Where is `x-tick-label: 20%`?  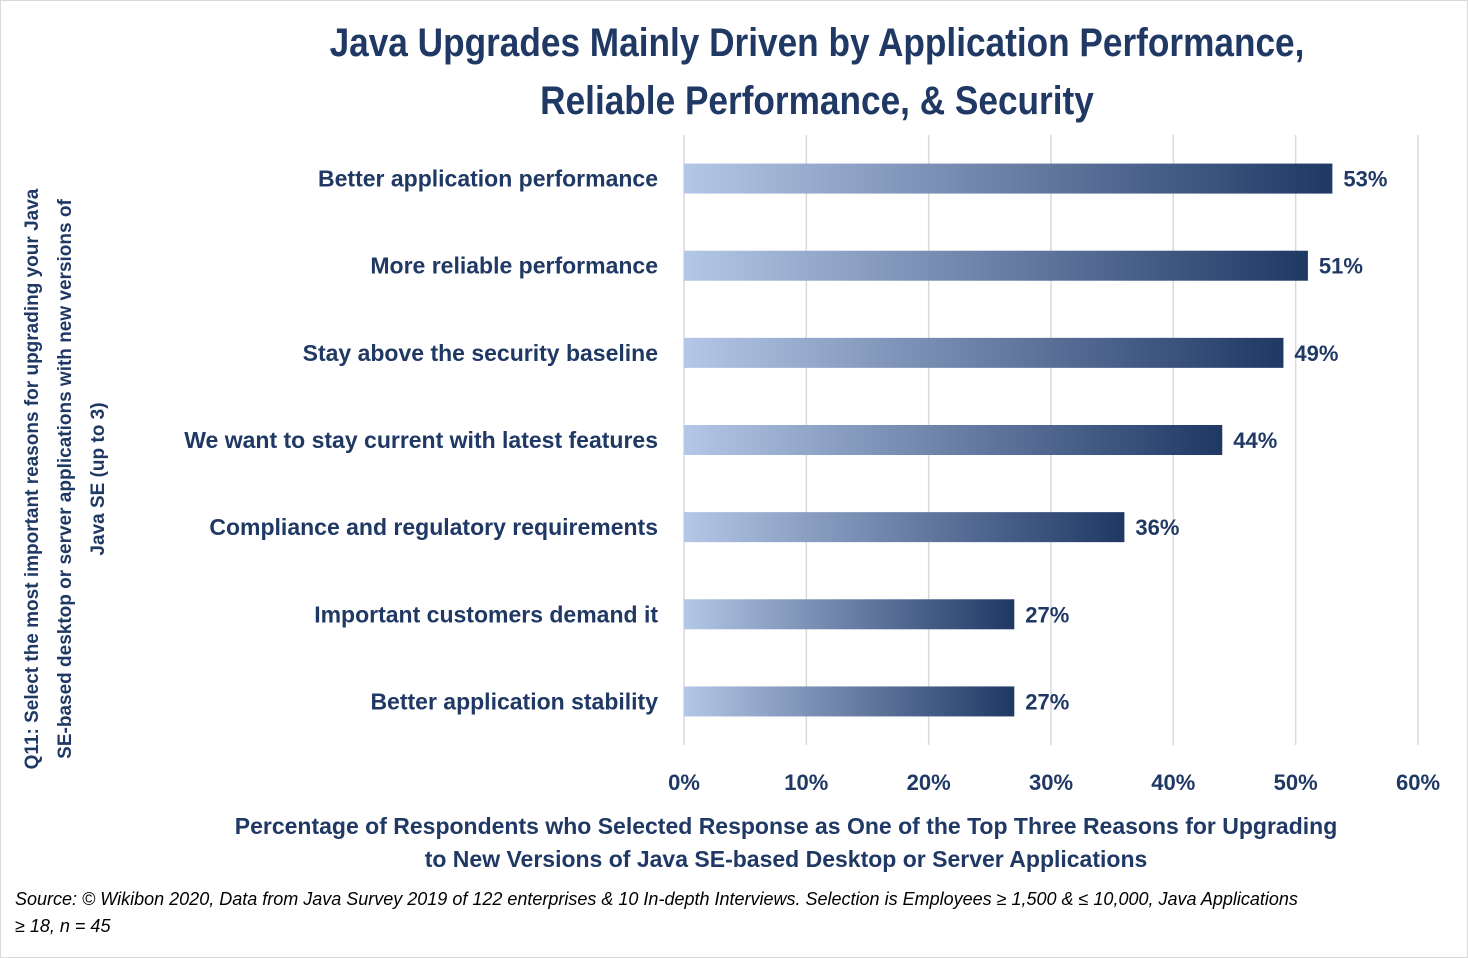 x-tick-label: 20% is located at coordinates (929, 782).